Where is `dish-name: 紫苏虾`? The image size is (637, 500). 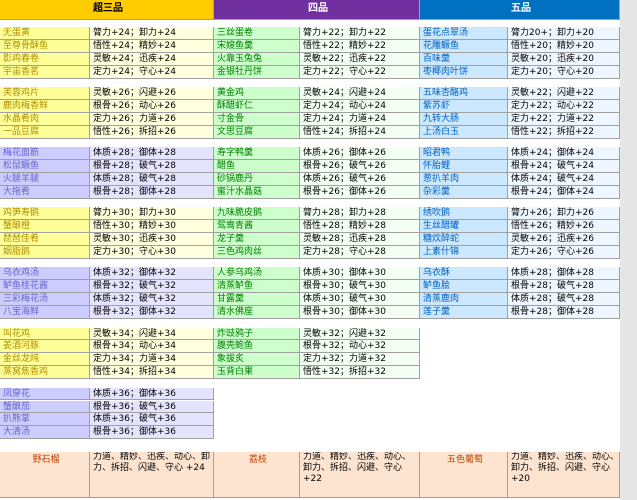
dish-name: 紫苏虾 is located at coordinates (464, 106).